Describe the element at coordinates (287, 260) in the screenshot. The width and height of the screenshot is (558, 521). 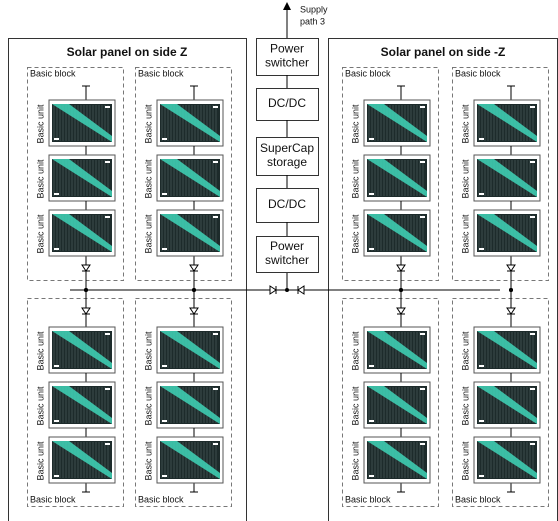
I see `converter-label: switcher` at that location.